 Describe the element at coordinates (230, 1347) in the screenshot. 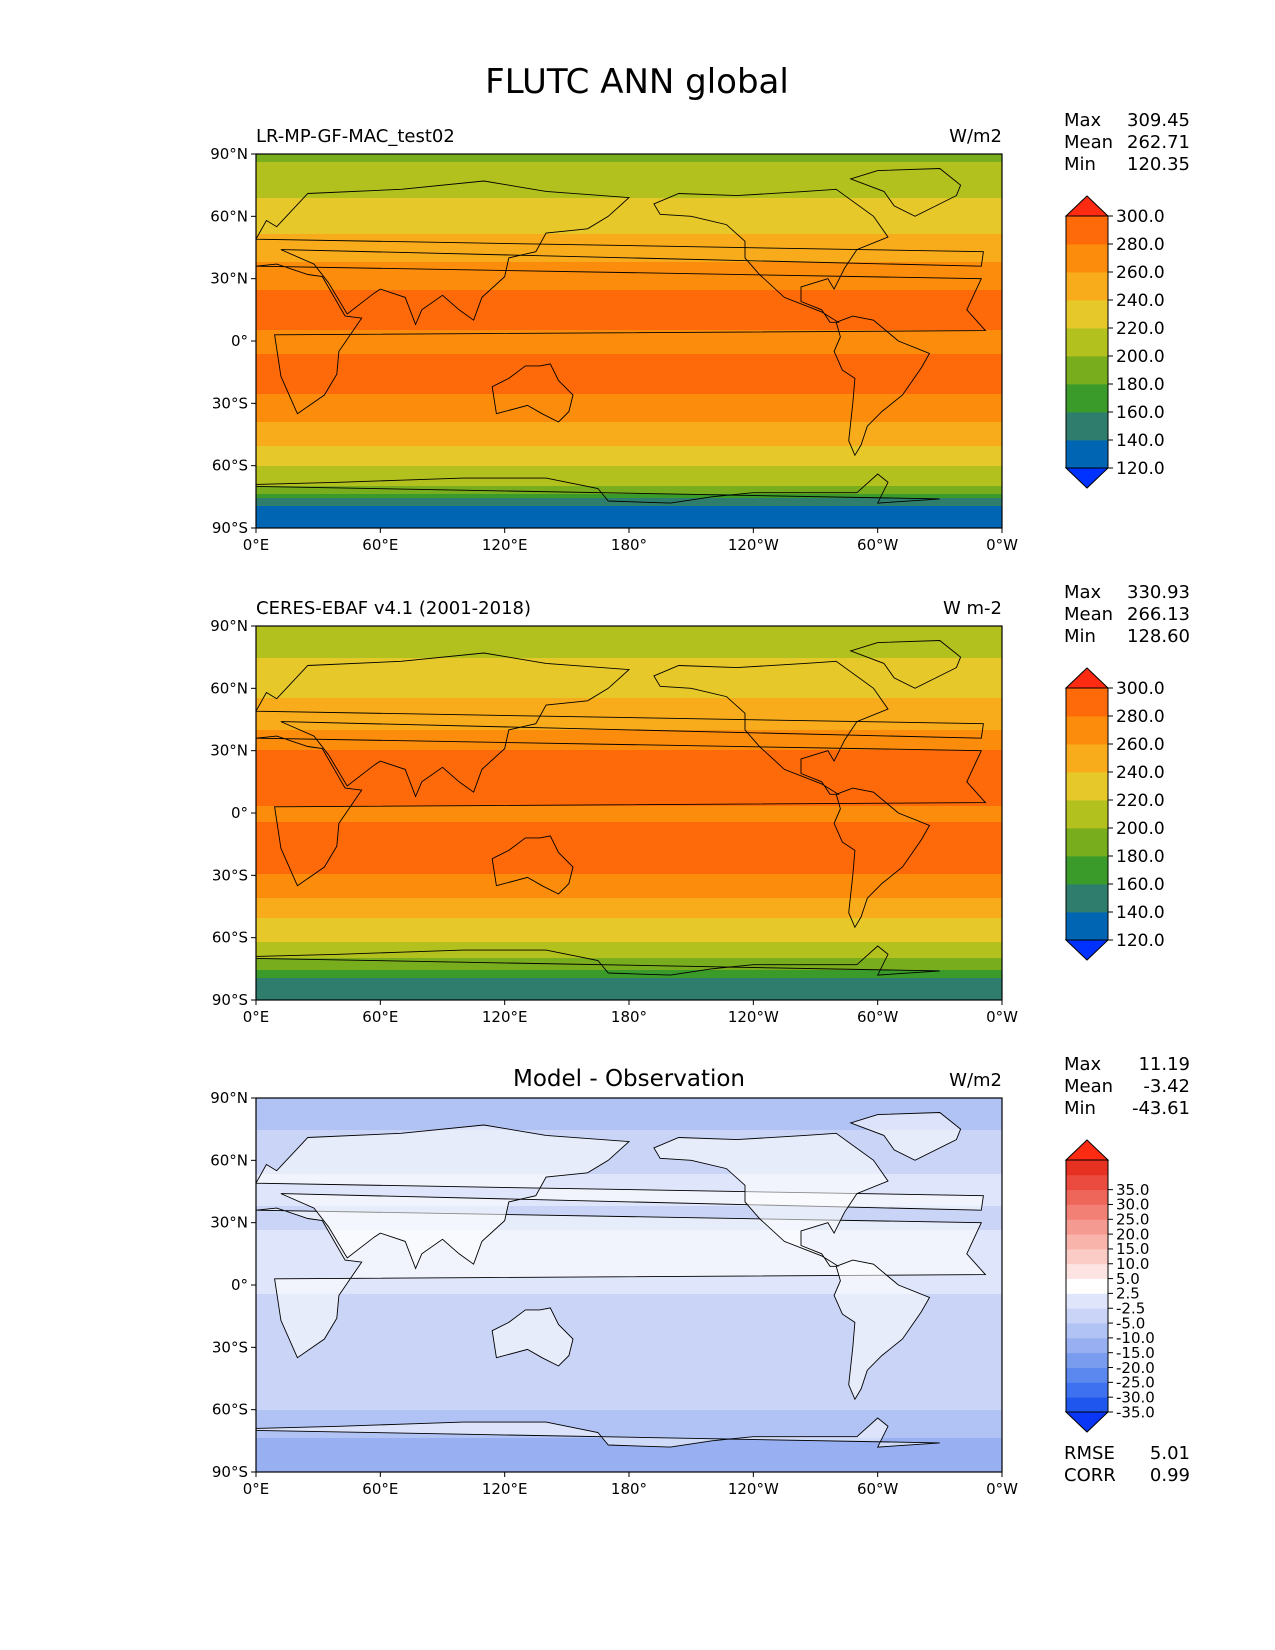

I see `lat-tick-label: 30°S` at that location.